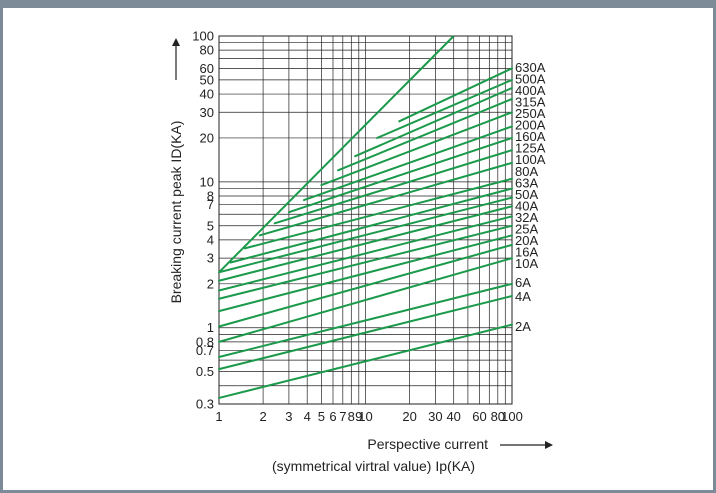 The height and width of the screenshot is (493, 716). I want to click on series-label-630A: 630A, so click(530, 67).